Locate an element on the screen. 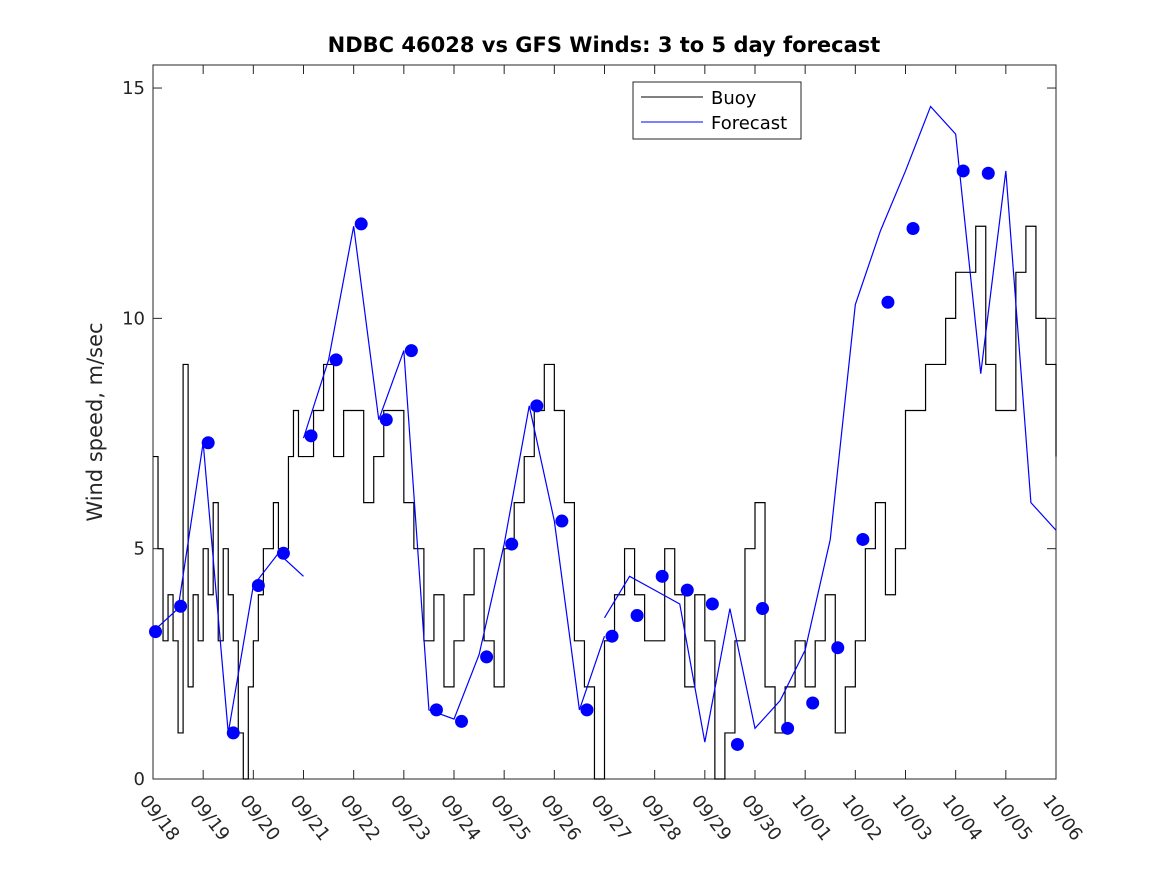 Image resolution: width=1167 pixels, height=875 pixels. legend-forecast-label: Forecast is located at coordinates (749, 123).